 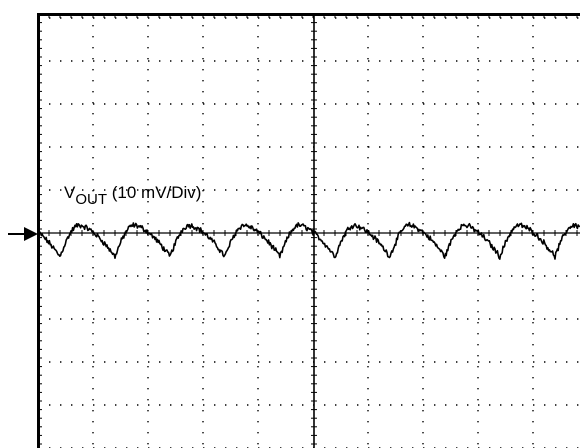 I want to click on vout-trace, so click(x=309, y=240).